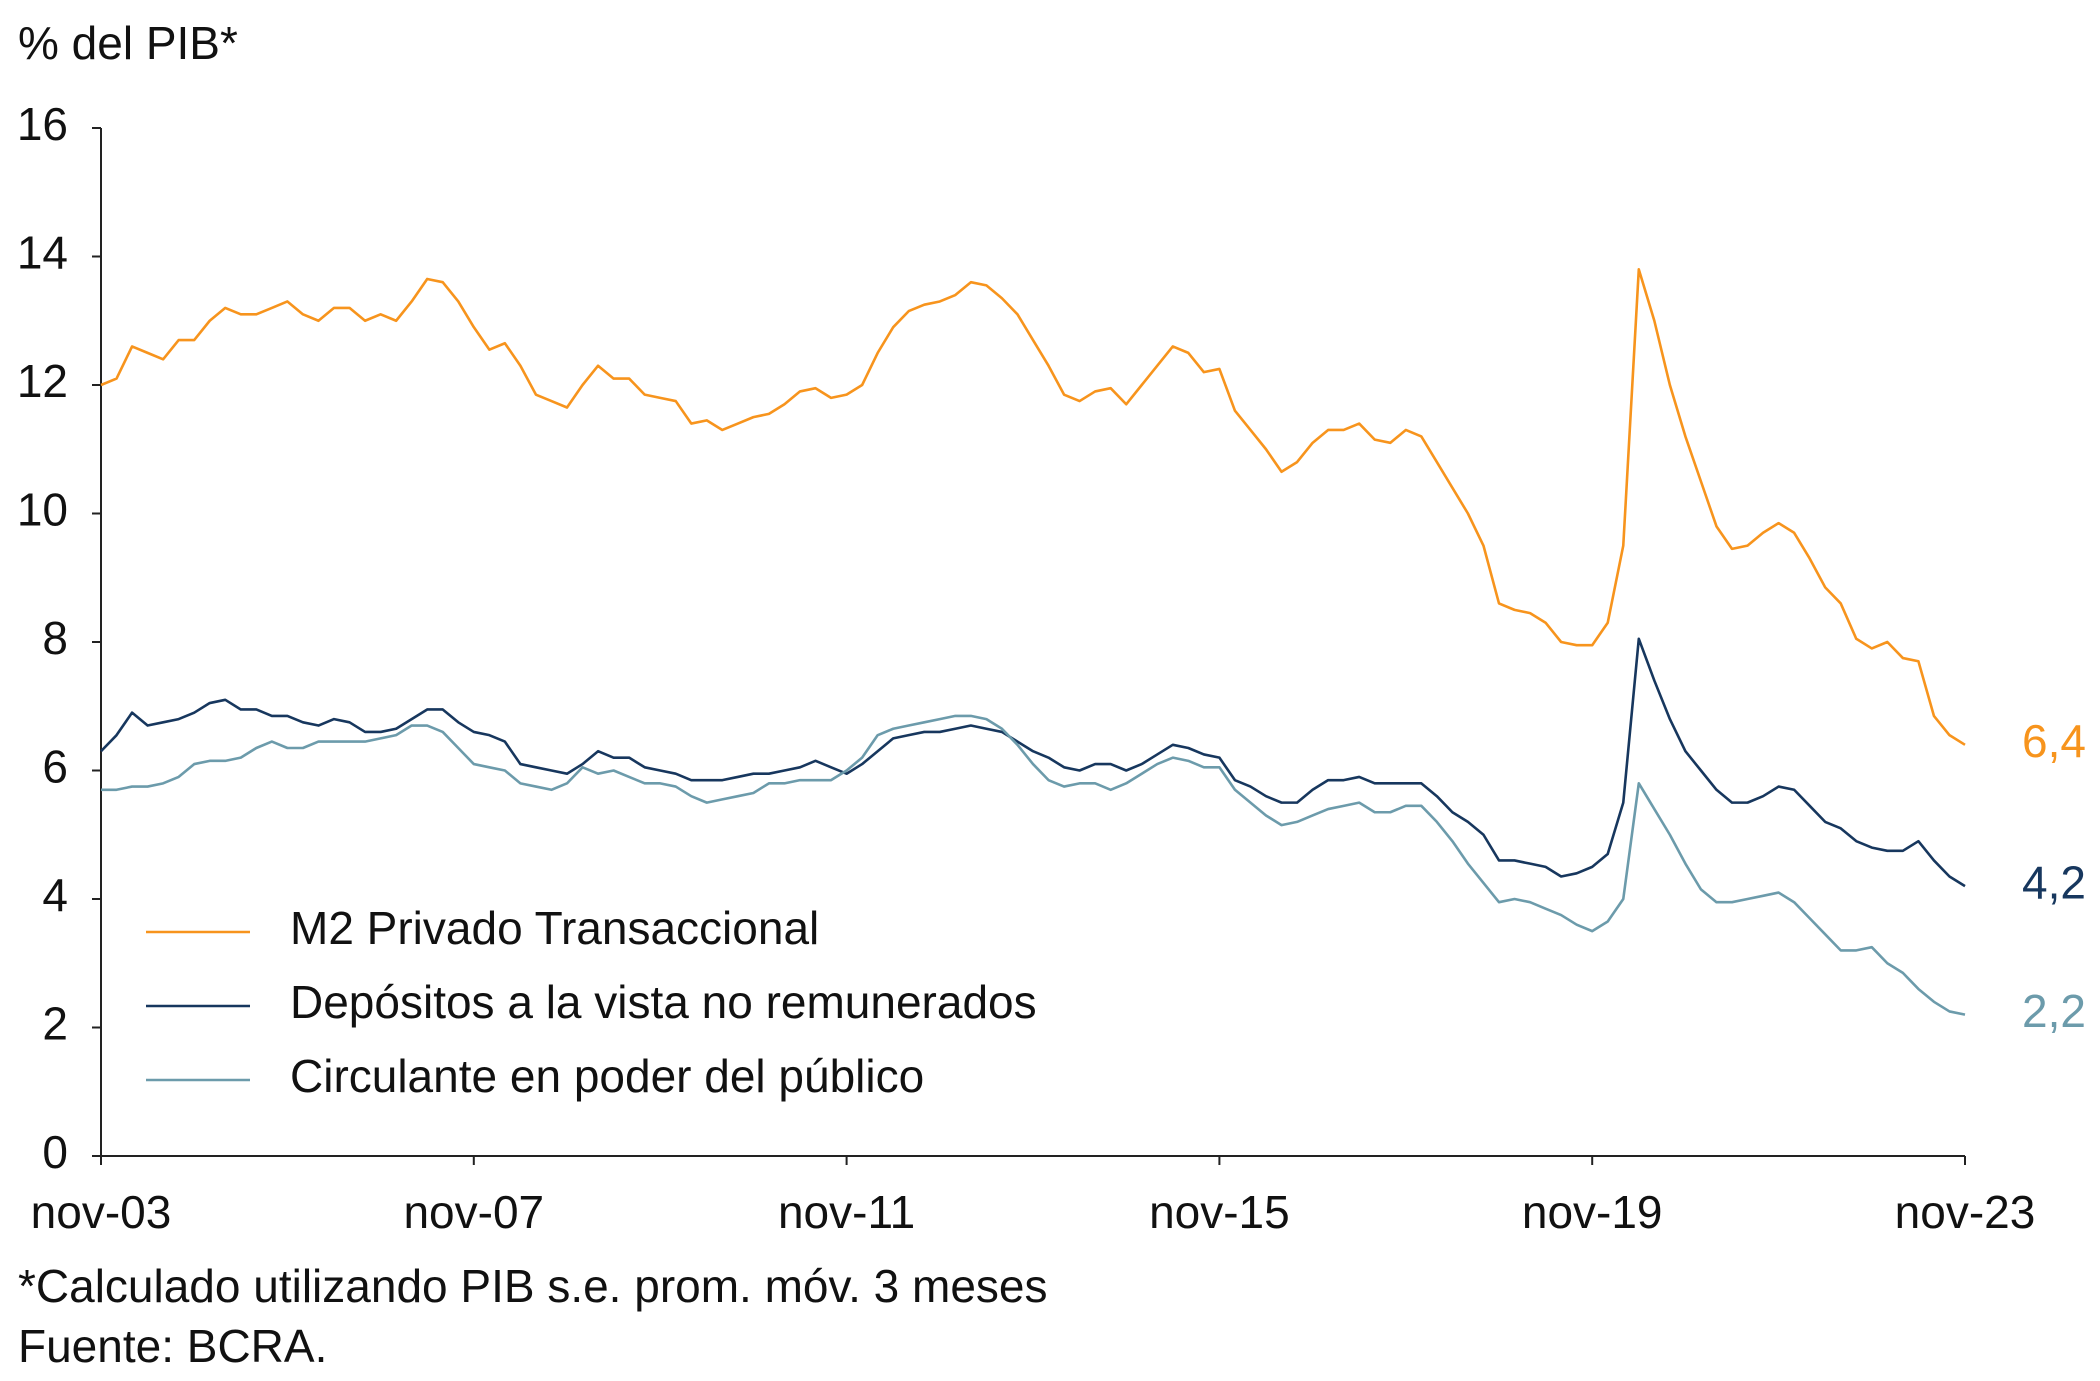  What do you see at coordinates (42, 381) in the screenshot?
I see `y-tick-label: 12` at bounding box center [42, 381].